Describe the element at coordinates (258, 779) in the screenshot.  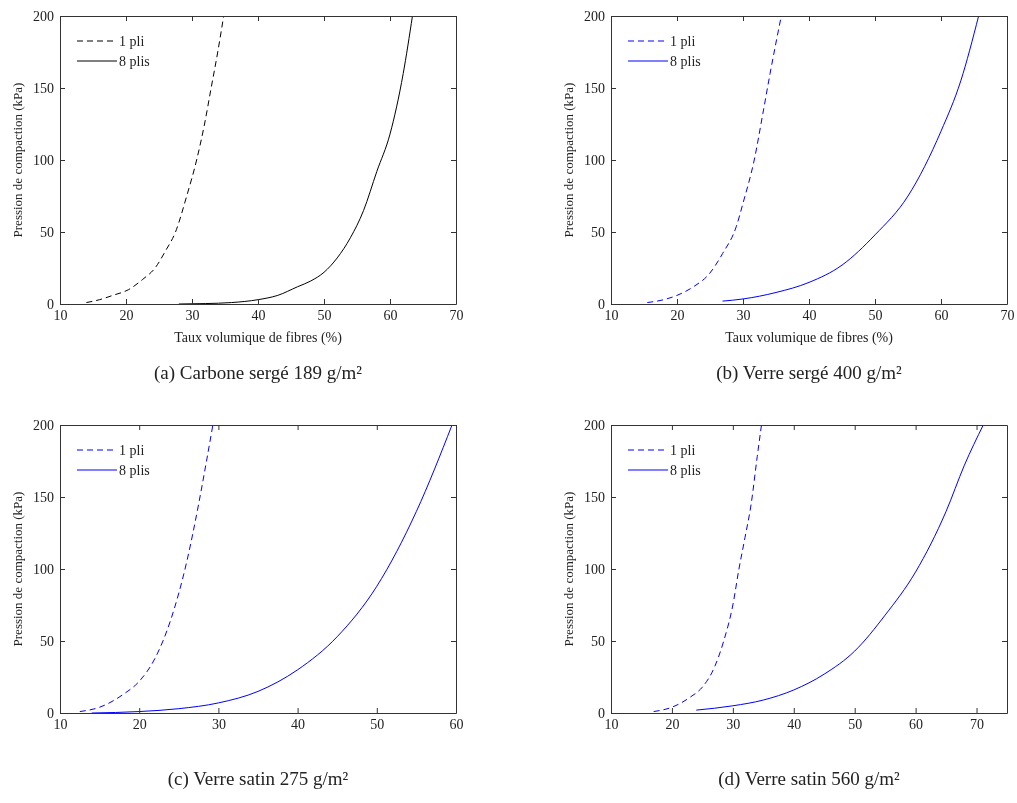
I see `text: (c) Verre satin 275 g/m²` at that location.